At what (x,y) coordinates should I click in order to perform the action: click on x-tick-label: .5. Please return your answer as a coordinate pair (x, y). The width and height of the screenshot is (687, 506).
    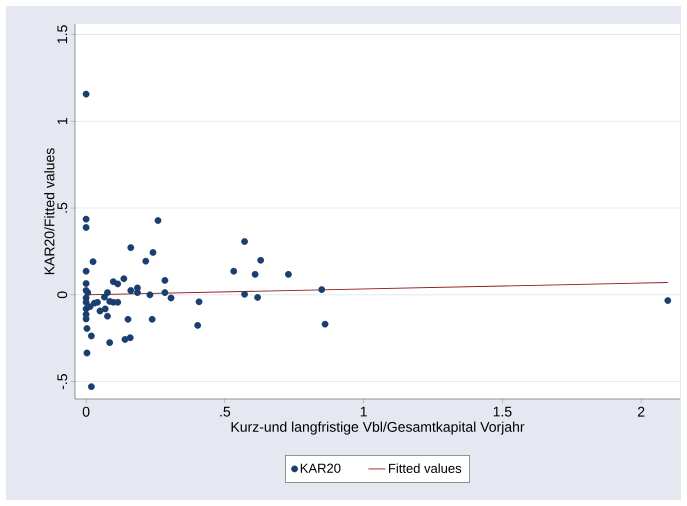
    Looking at the image, I should click on (225, 411).